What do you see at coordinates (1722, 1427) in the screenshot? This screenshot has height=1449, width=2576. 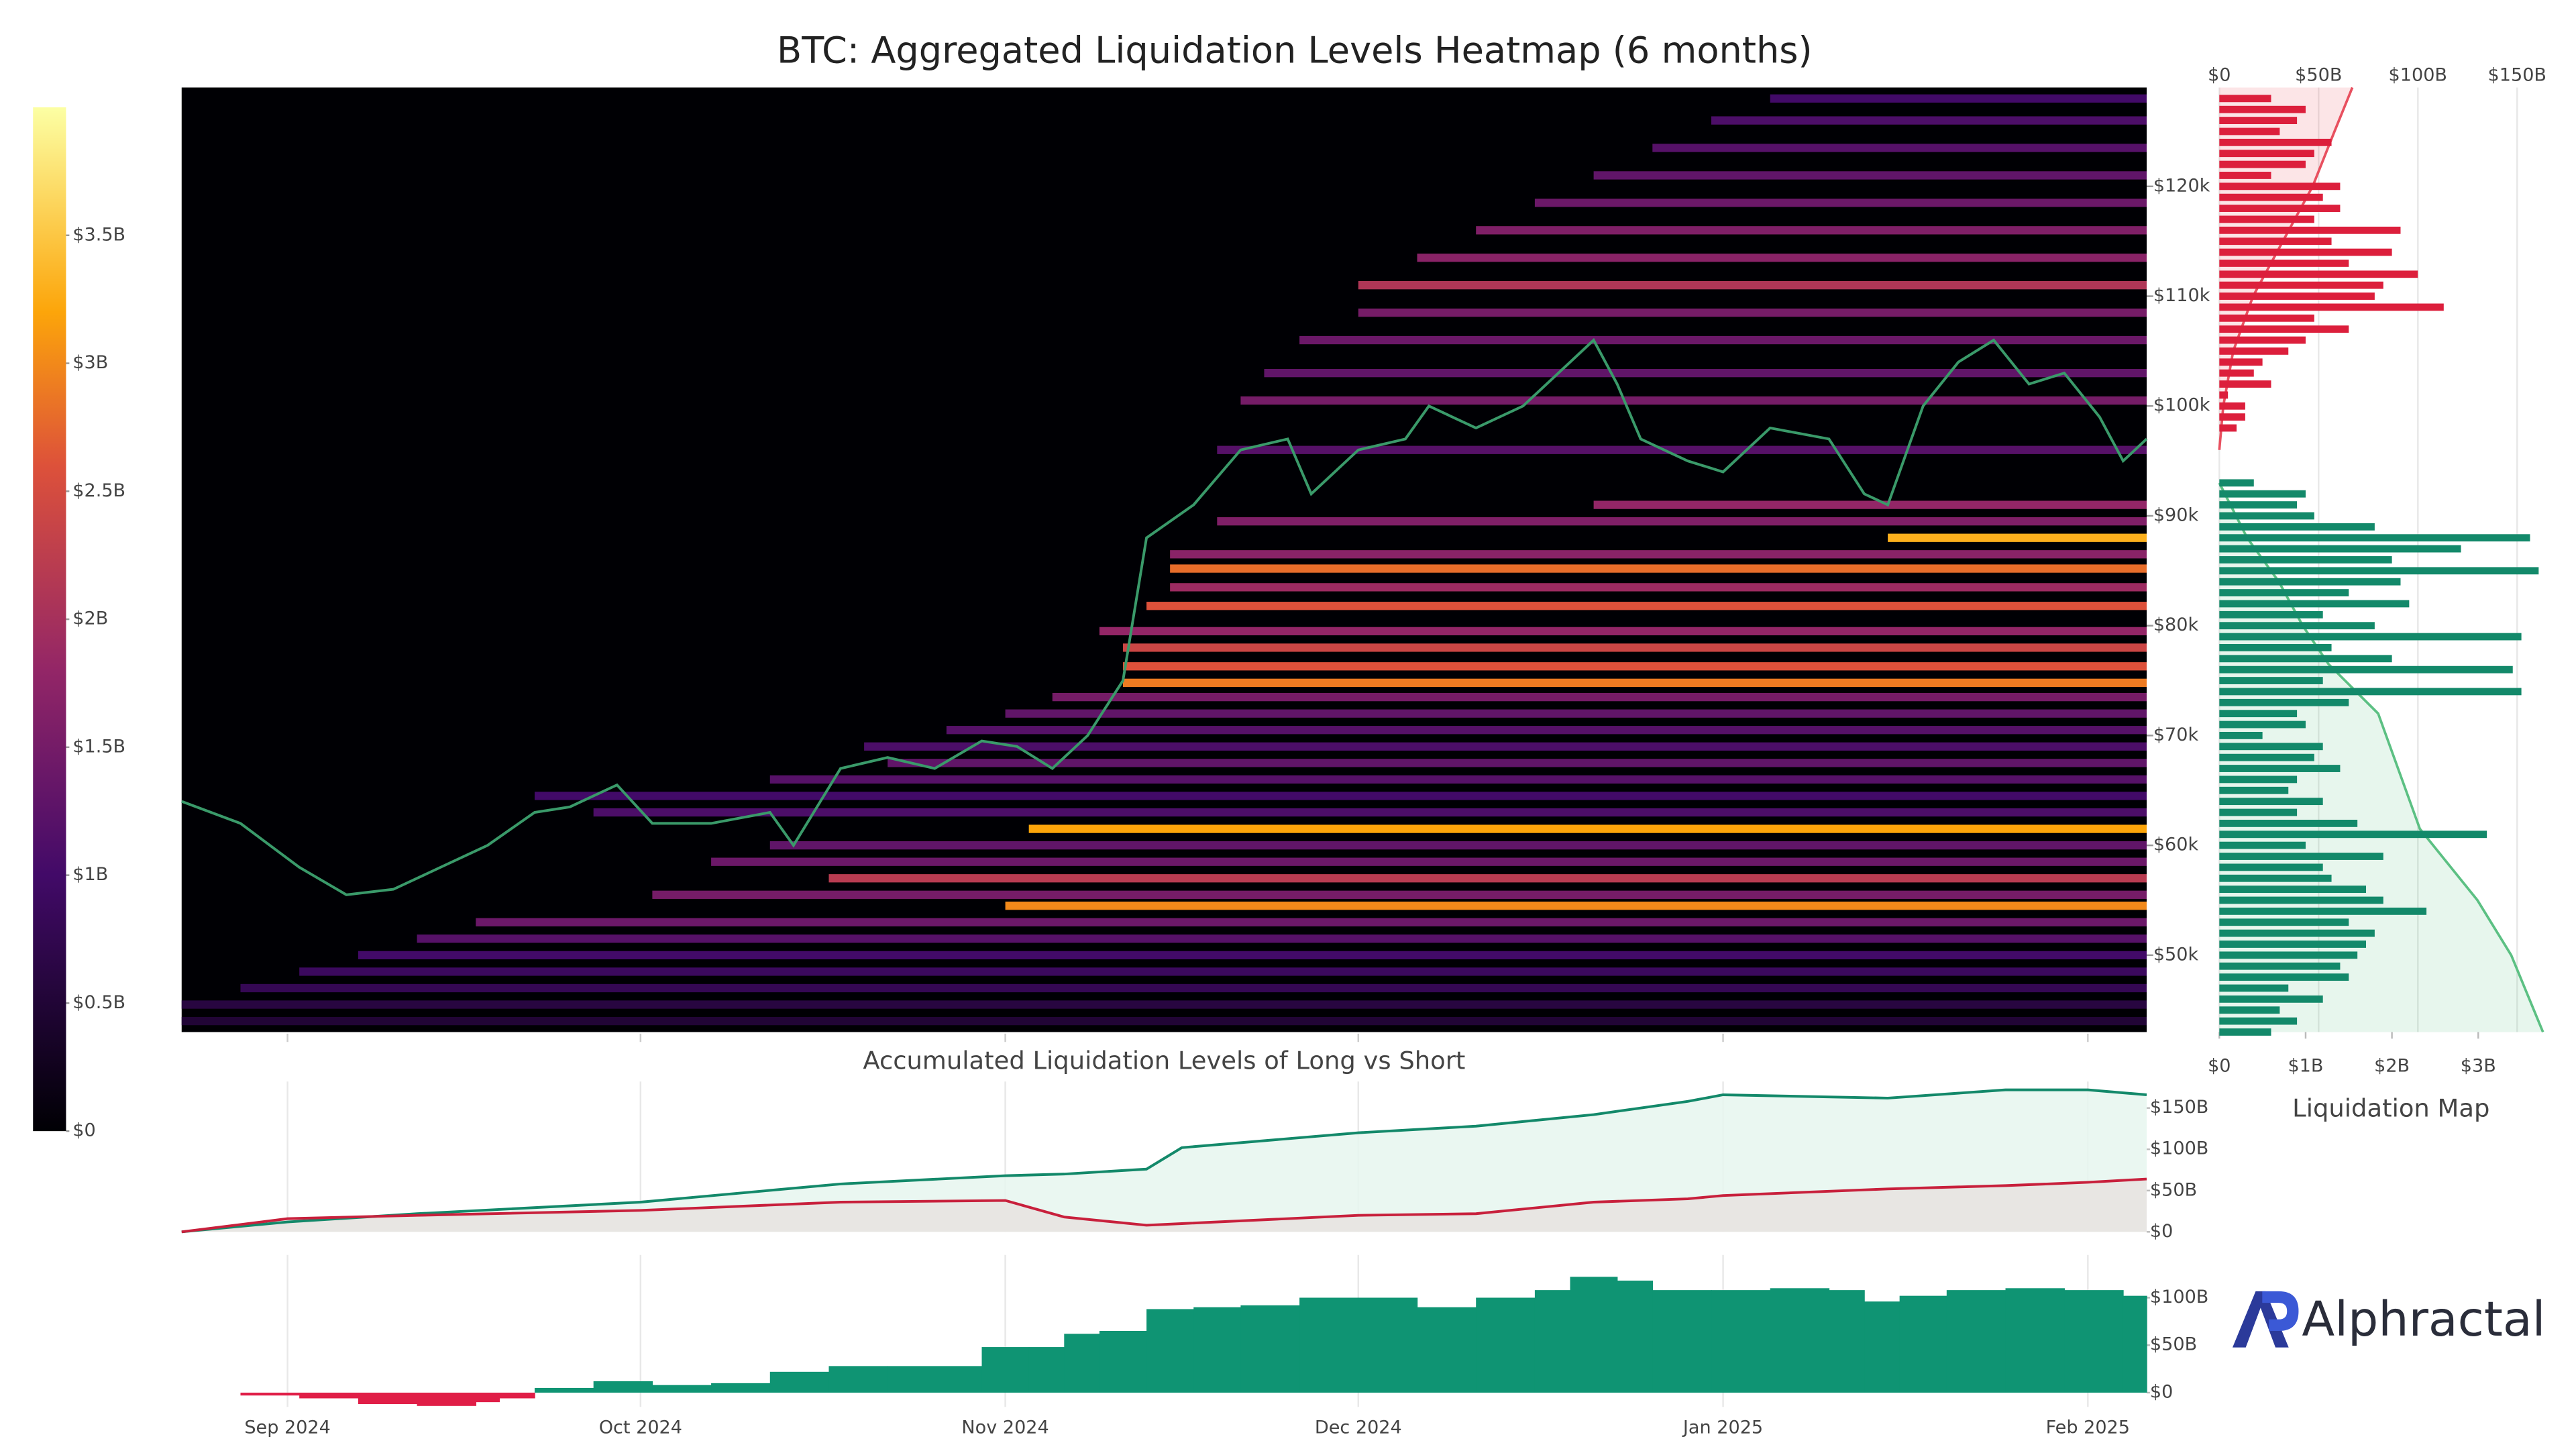 I see `x-tick-label: Jan 2025` at bounding box center [1722, 1427].